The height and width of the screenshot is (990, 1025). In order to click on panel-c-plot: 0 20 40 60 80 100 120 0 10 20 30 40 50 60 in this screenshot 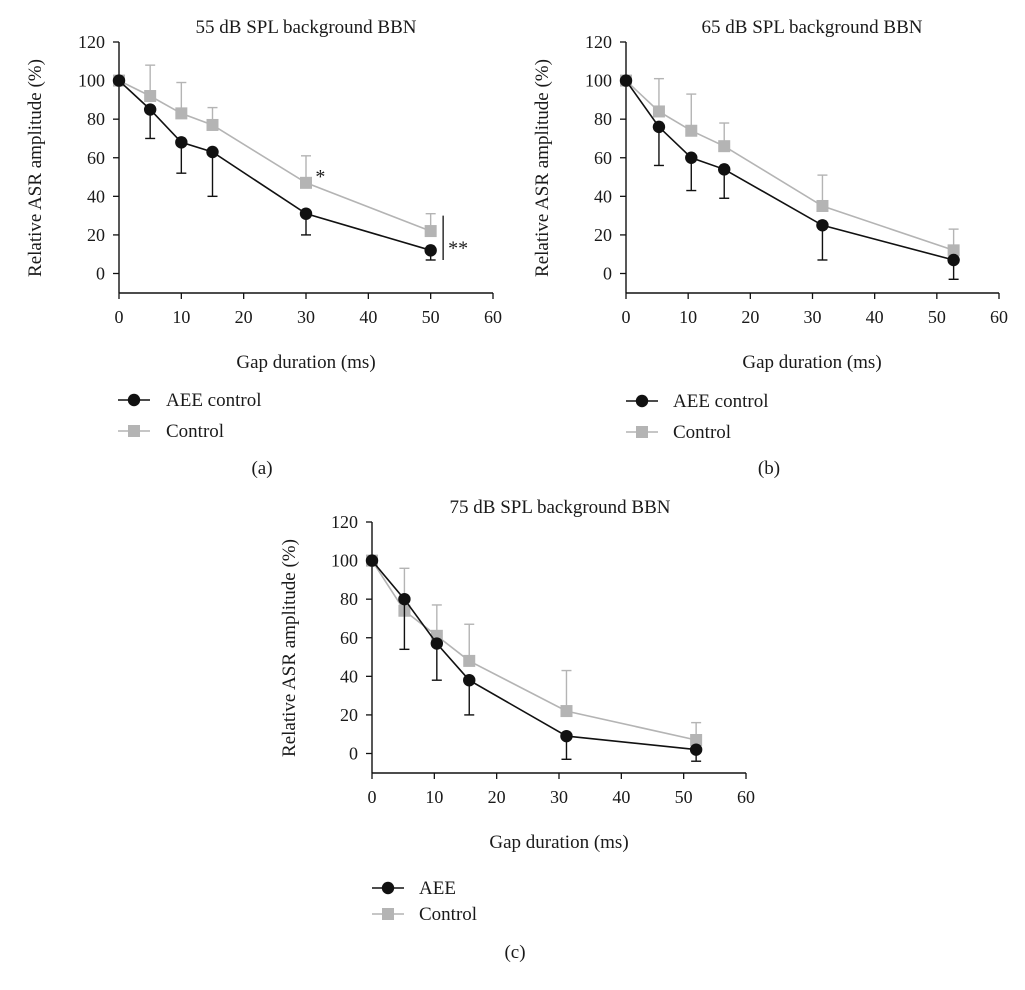, I will do `click(543, 659)`.